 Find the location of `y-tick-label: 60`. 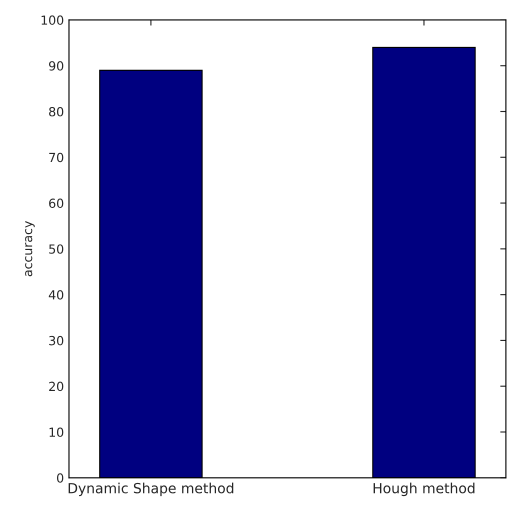

y-tick-label: 60 is located at coordinates (56, 203).